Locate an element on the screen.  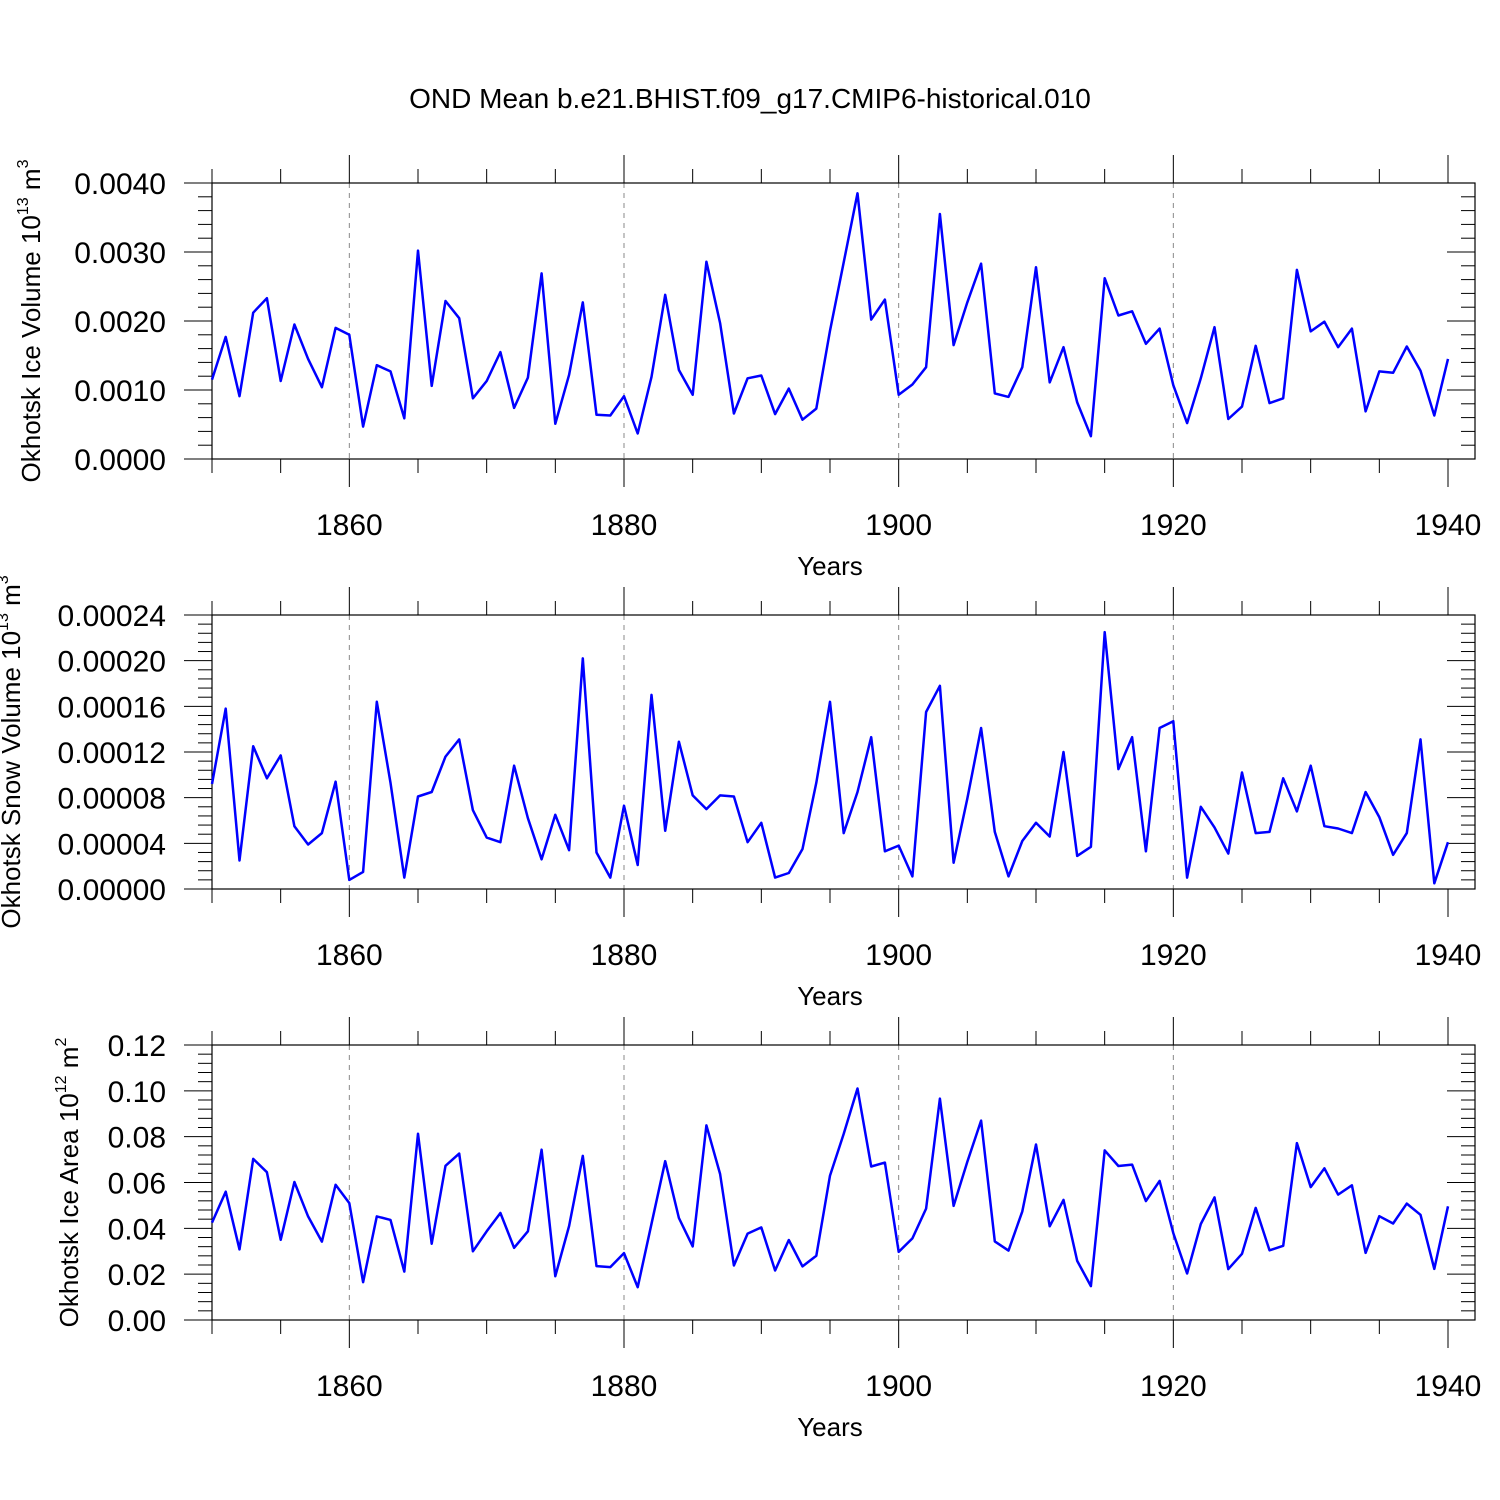
y-tick-label: 0.00000 is located at coordinates (112, 890).